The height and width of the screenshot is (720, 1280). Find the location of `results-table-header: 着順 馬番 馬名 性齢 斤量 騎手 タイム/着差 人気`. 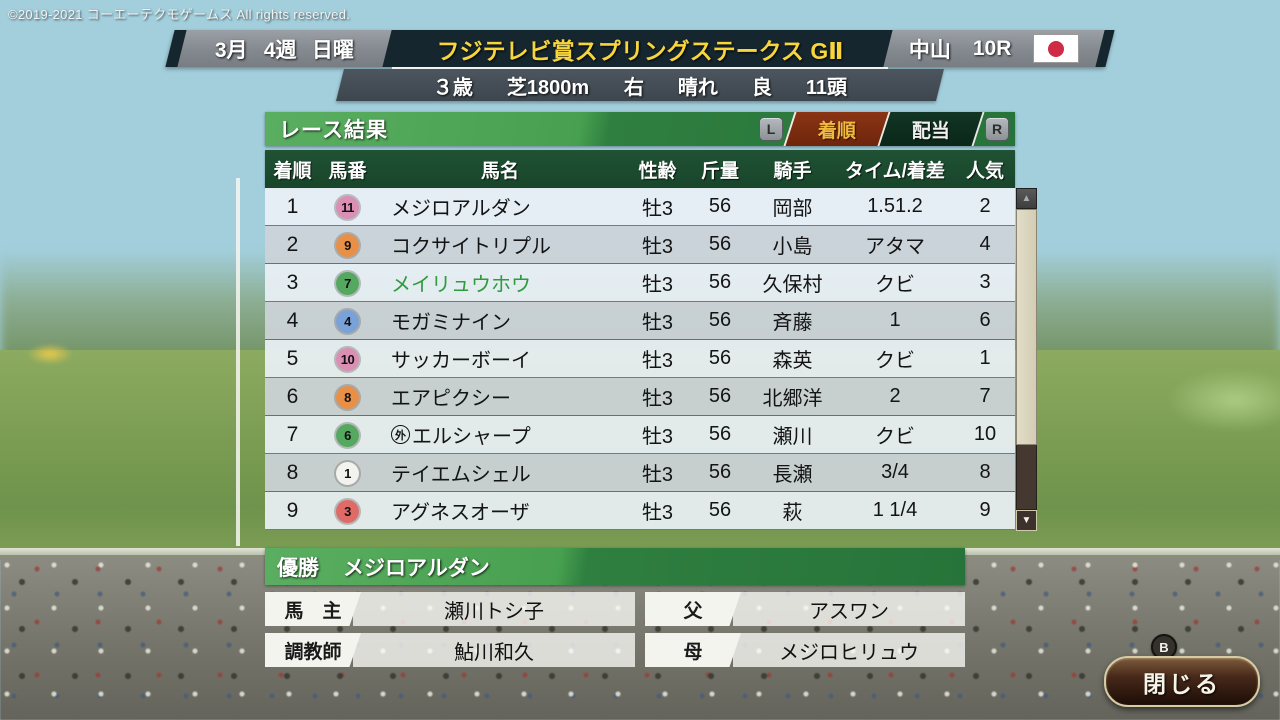

results-table-header: 着順 馬番 馬名 性齢 斤量 騎手 タイム/着差 人気 is located at coordinates (640, 169).